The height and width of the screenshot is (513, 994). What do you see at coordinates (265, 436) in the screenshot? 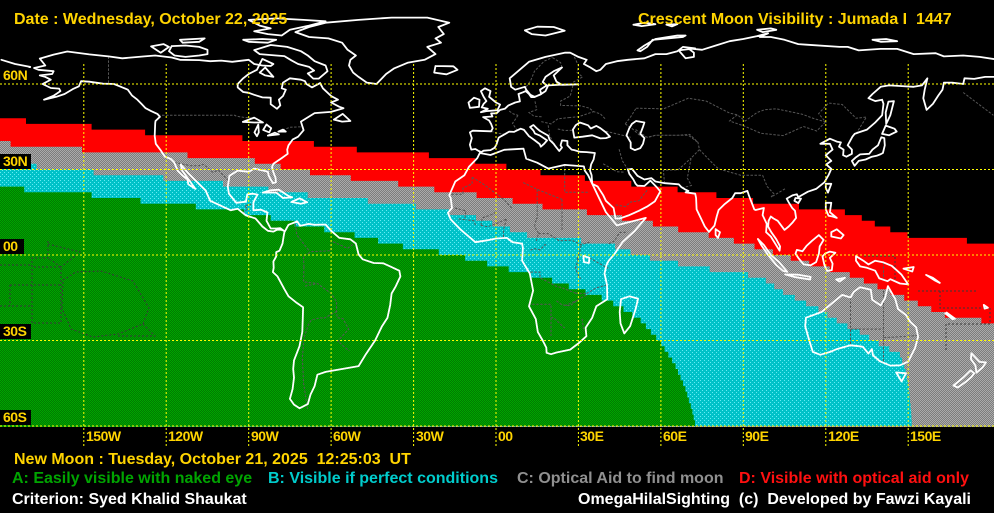
I see `svg-text: 90W` at bounding box center [265, 436].